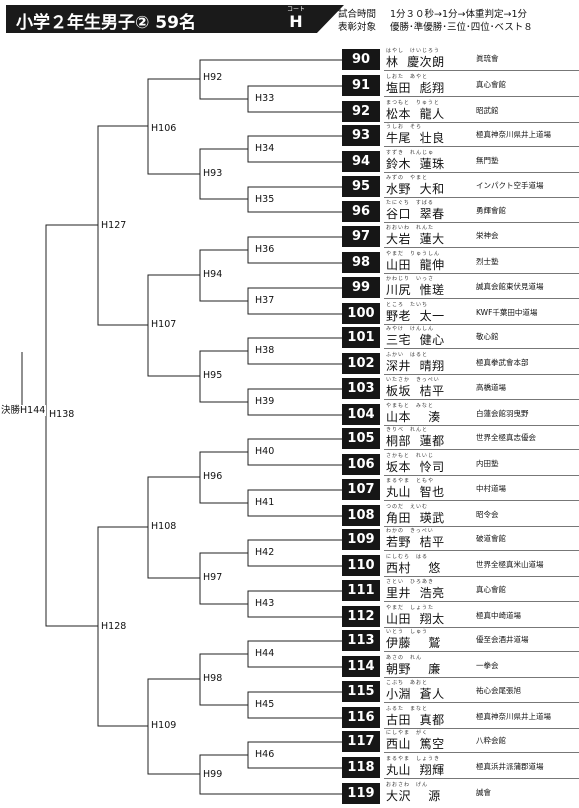  Describe the element at coordinates (265, 249) in the screenshot. I see `round-h36-label: H36` at that location.